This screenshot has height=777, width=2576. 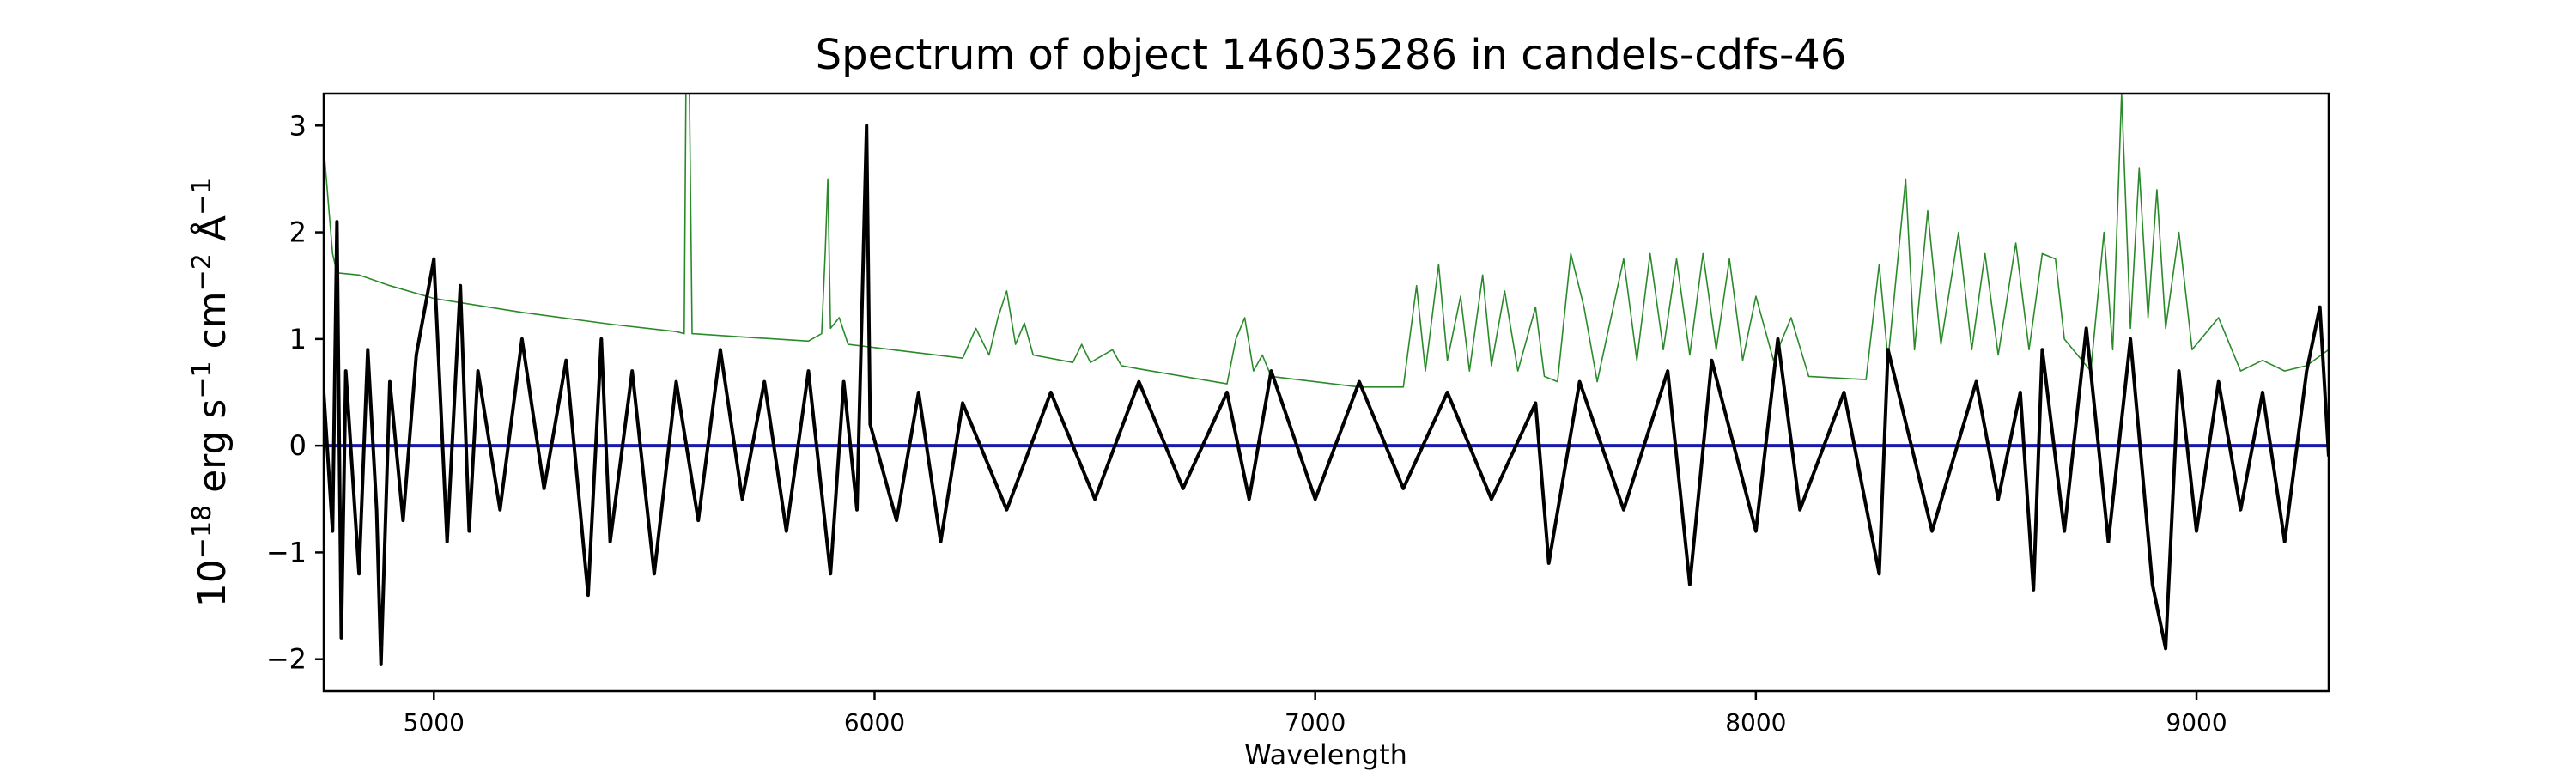 What do you see at coordinates (298, 125) in the screenshot?
I see `y-tick-label: 3` at bounding box center [298, 125].